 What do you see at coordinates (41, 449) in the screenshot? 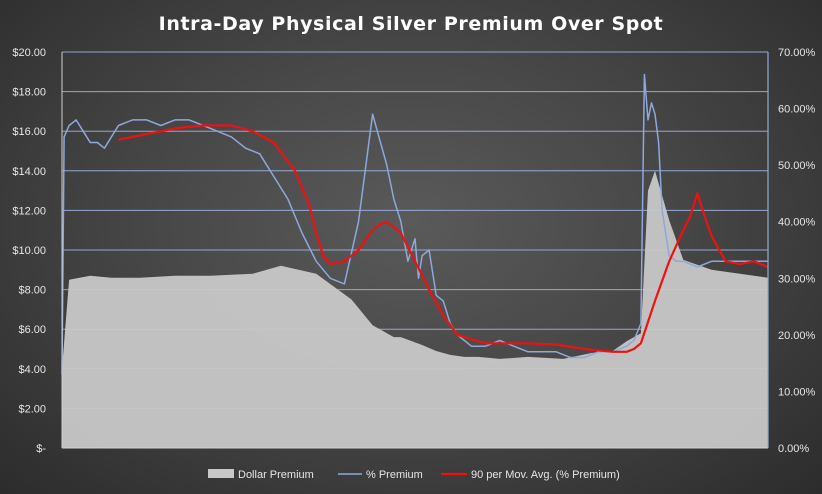
I see `y-left-tick-label: $-` at bounding box center [41, 449].